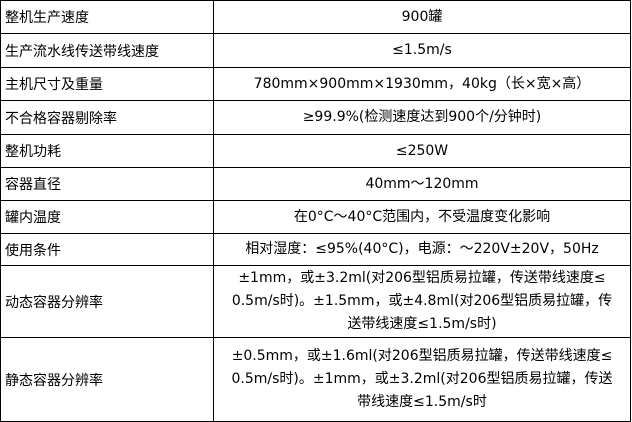 The height and width of the screenshot is (422, 632). I want to click on value-line: 0.5m/s时)。±1mm，或±3.2ml(对206型铝质易拉罐，传送, so click(422, 379).